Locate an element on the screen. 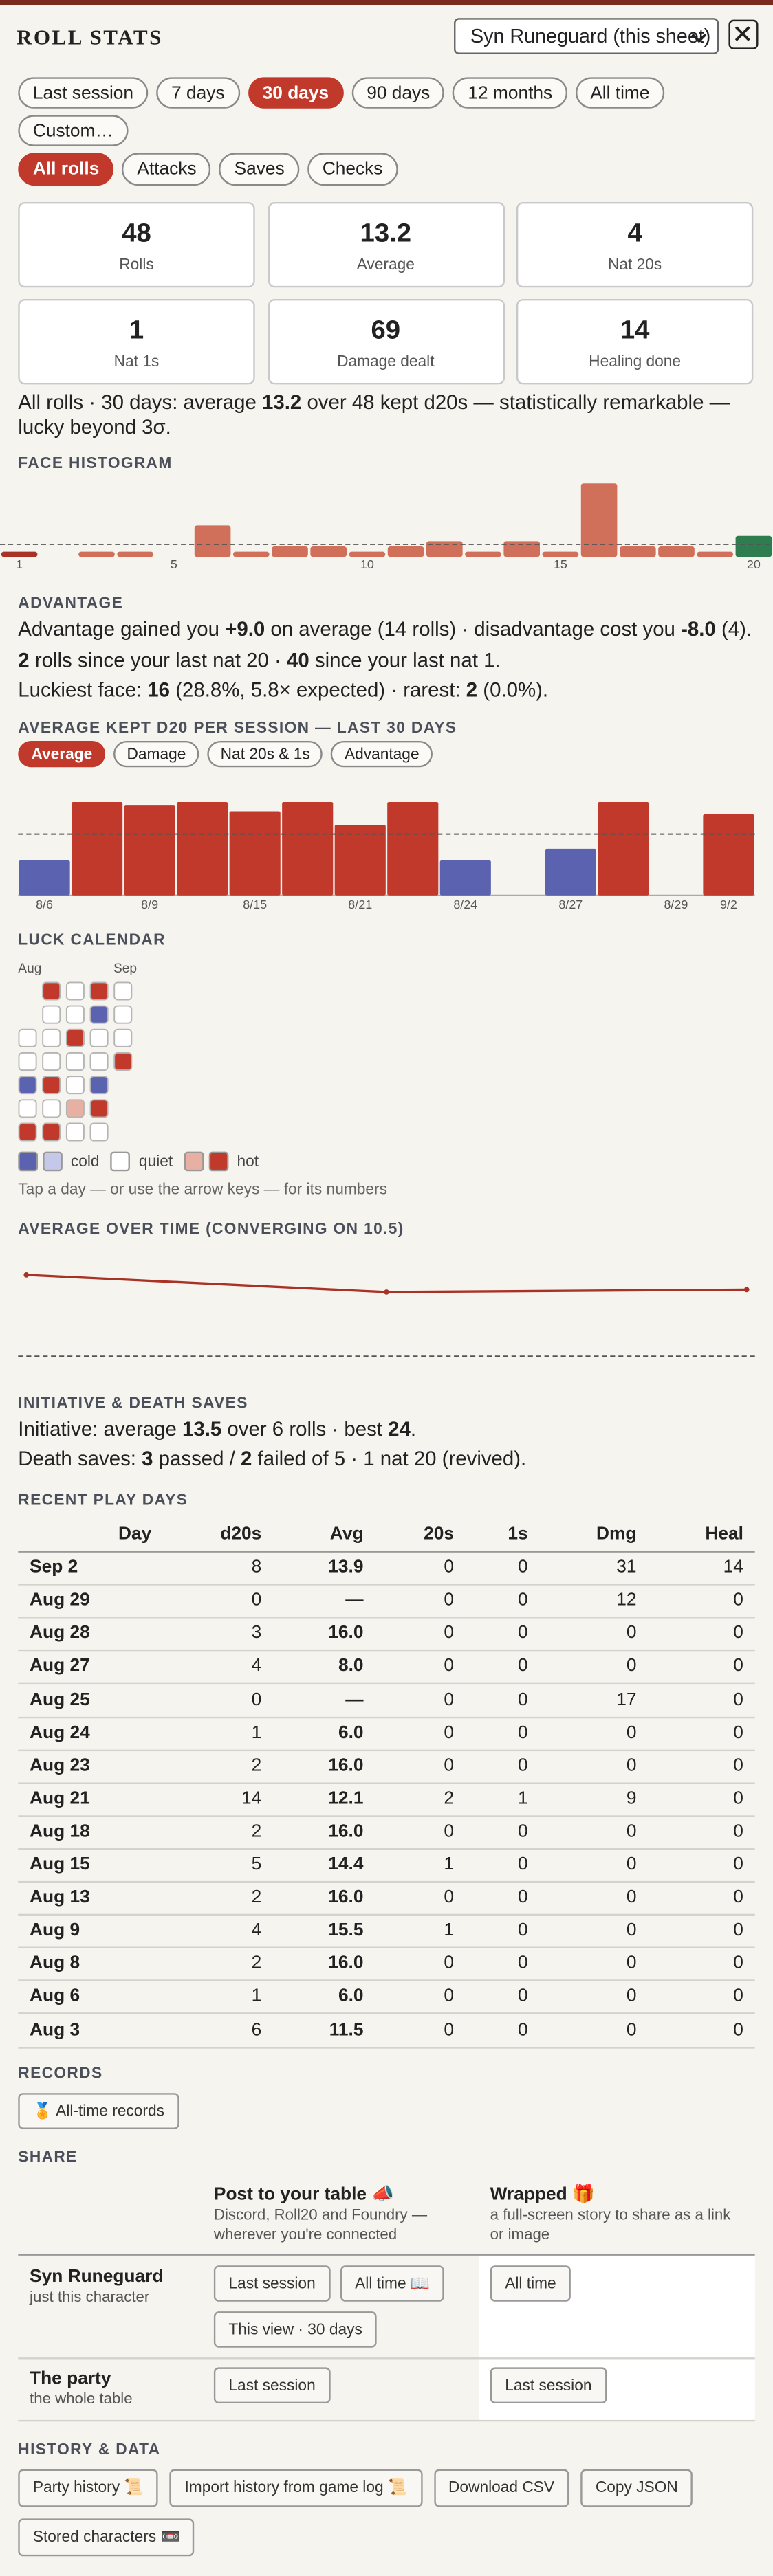  filter-pill: 7 days is located at coordinates (198, 93).